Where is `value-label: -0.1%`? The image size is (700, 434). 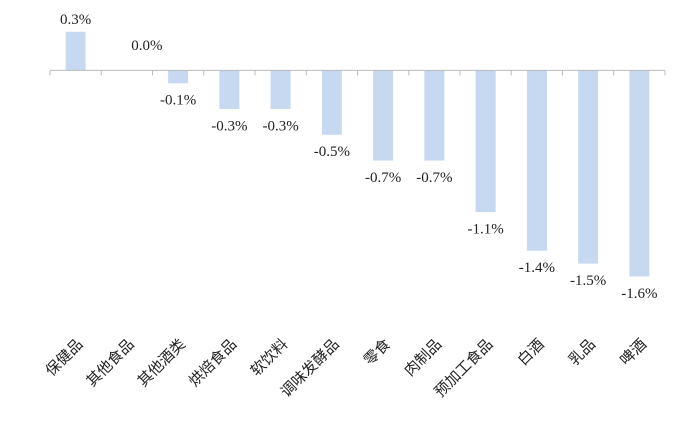
value-label: -0.1% is located at coordinates (178, 101).